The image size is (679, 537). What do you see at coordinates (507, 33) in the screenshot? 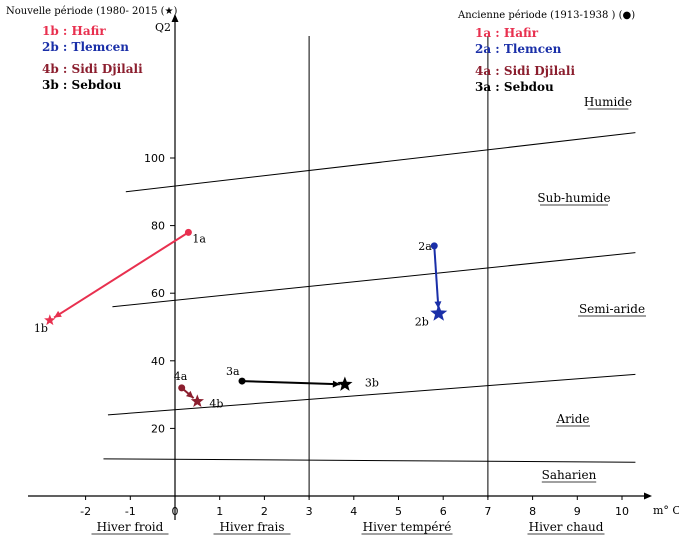
I see `legend-item-hafir-old: 1a : Hafir` at bounding box center [507, 33].